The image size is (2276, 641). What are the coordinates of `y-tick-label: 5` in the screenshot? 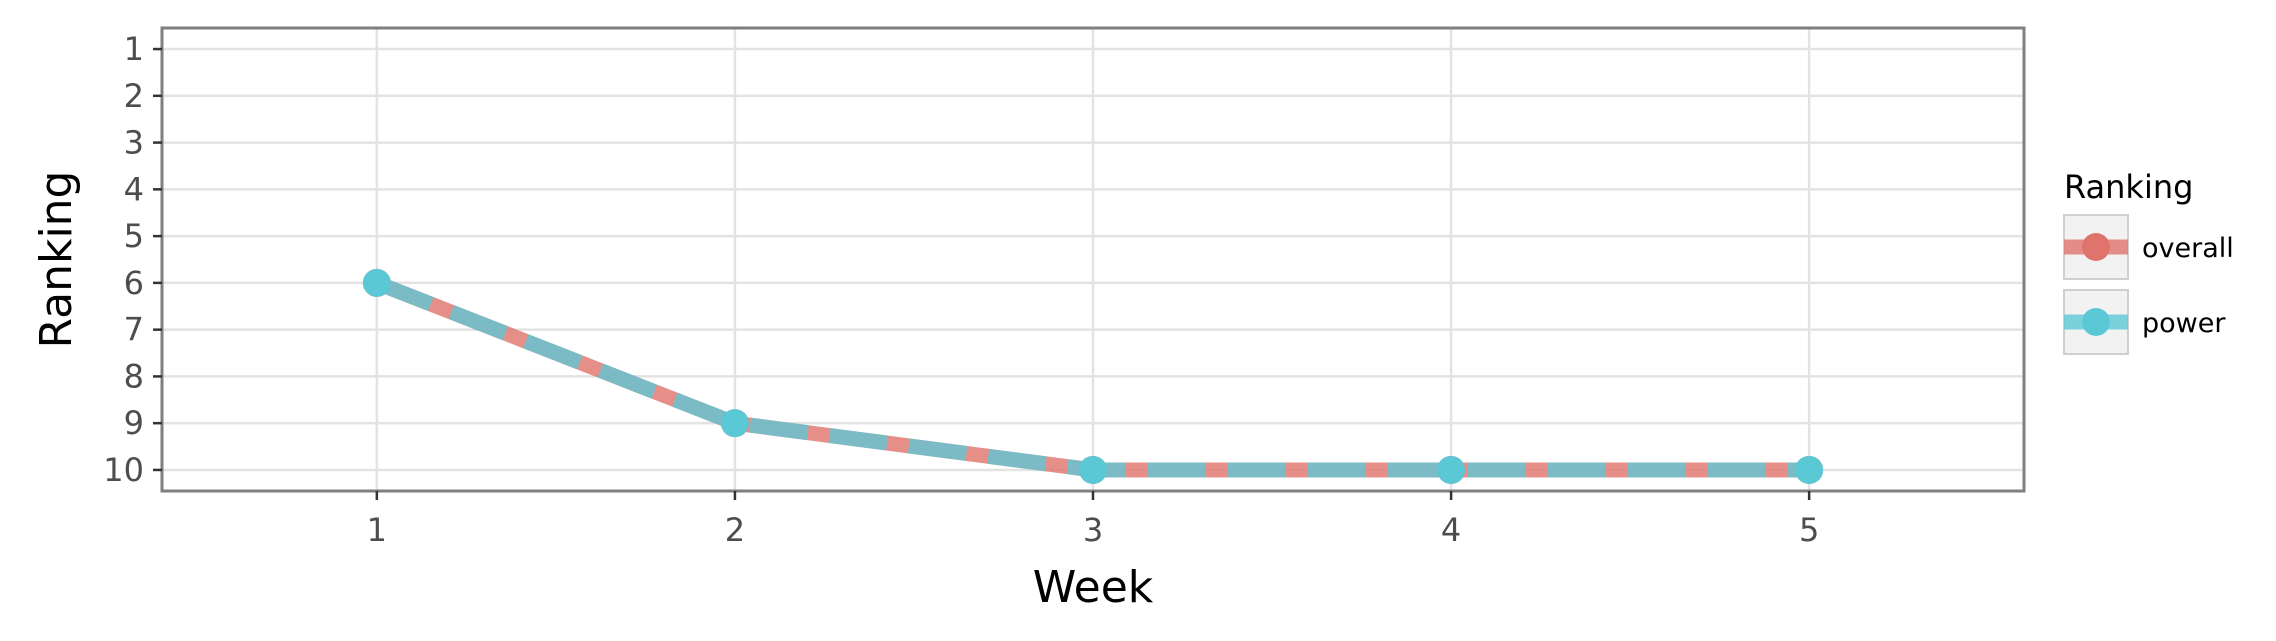 It's located at (134, 236).